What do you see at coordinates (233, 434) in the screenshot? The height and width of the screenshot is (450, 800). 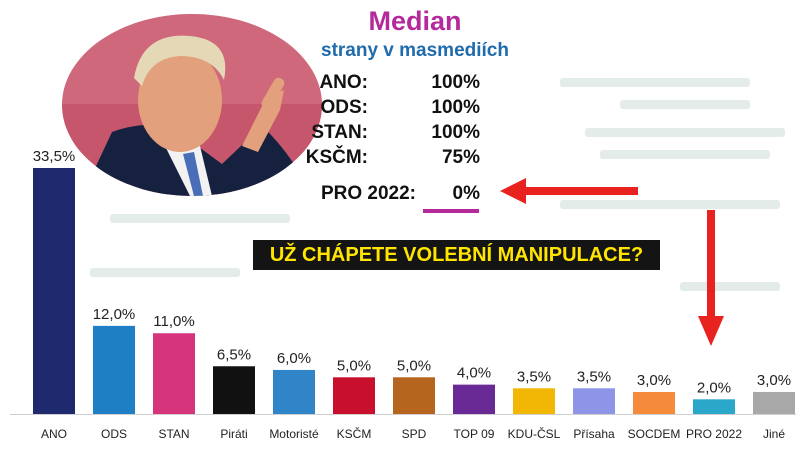 I see `x-tick-label: Piráti` at bounding box center [233, 434].